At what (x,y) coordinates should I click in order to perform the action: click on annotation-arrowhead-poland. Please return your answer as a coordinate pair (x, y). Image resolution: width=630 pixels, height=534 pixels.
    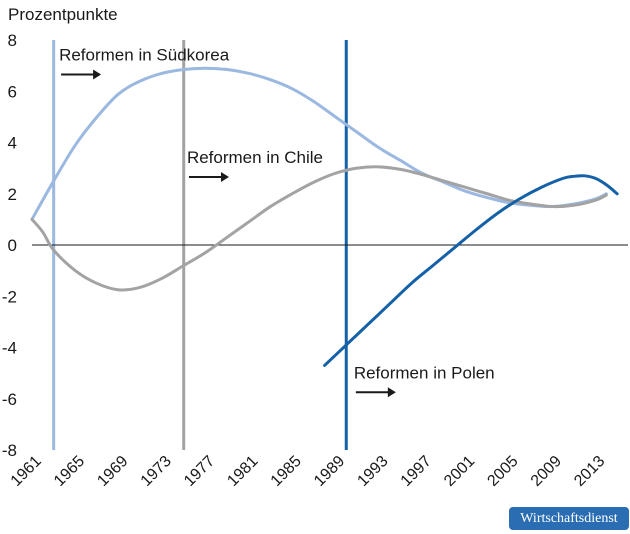
    Looking at the image, I should click on (391, 392).